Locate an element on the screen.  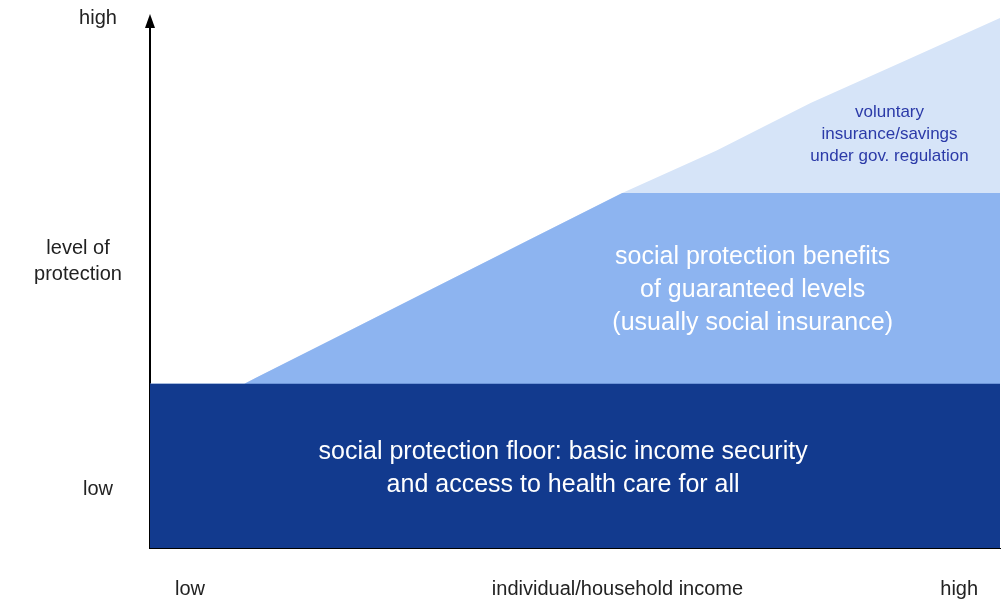
annotation: social protection floor: basic income security and access to health care for all is located at coordinates (563, 466).